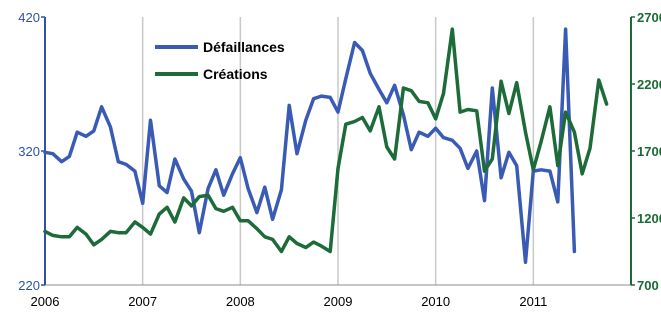 The image size is (661, 320). What do you see at coordinates (142, 301) in the screenshot?
I see `x-tick-label: 2007` at bounding box center [142, 301].